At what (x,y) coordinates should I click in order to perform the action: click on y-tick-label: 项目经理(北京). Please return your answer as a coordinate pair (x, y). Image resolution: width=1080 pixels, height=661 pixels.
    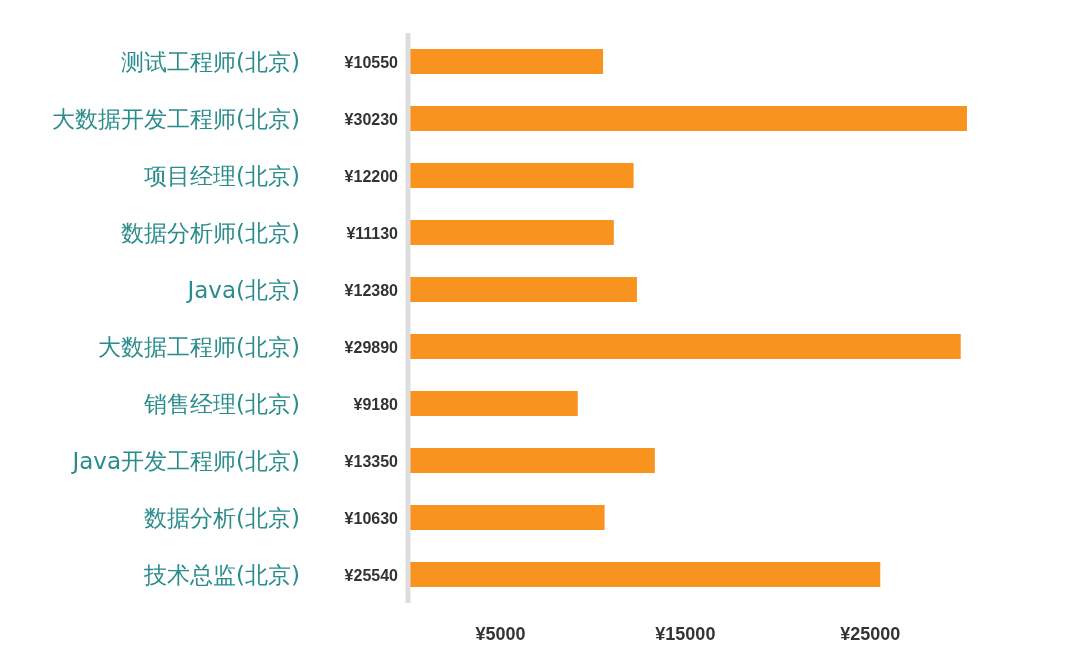
    Looking at the image, I should click on (222, 175).